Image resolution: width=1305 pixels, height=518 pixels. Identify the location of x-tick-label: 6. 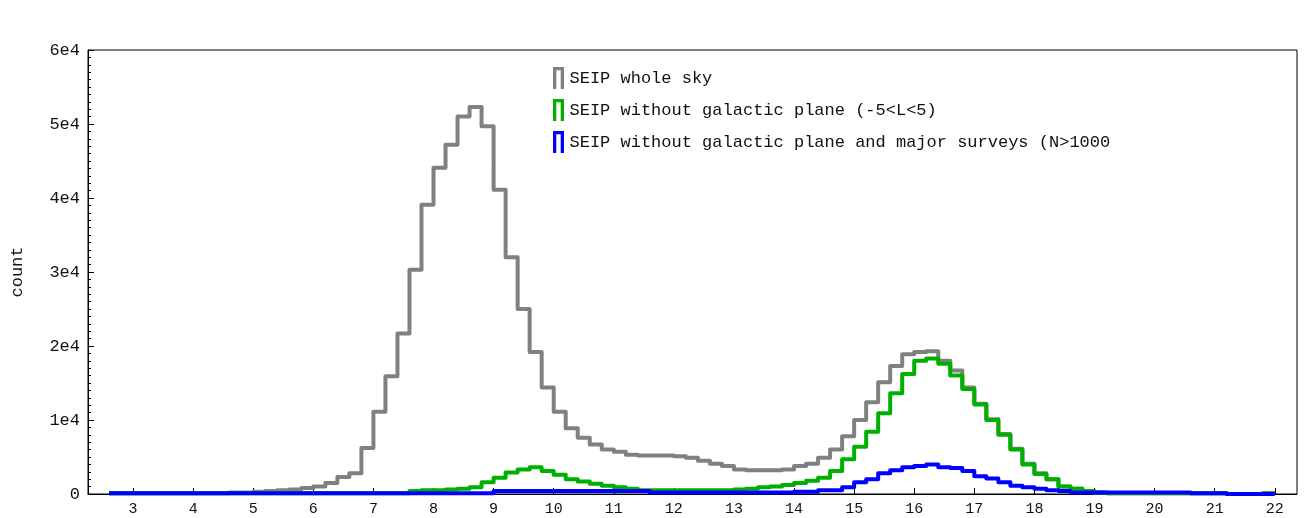
(313, 509).